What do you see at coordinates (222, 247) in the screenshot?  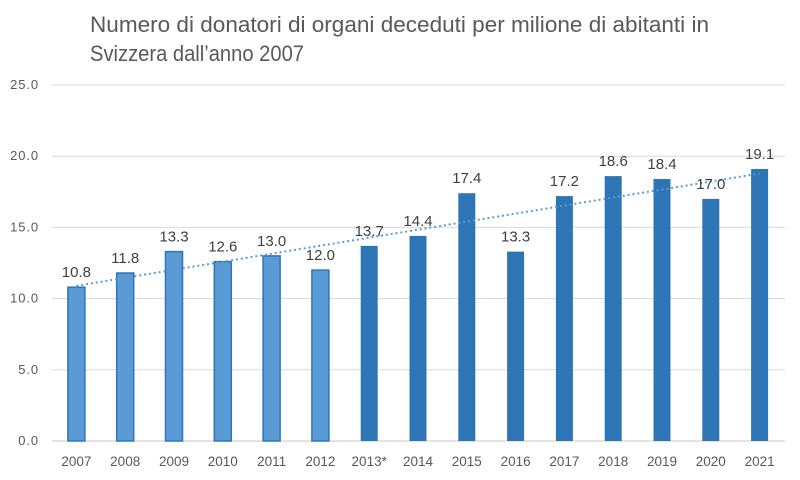 I see `svg-text: 12.6` at bounding box center [222, 247].